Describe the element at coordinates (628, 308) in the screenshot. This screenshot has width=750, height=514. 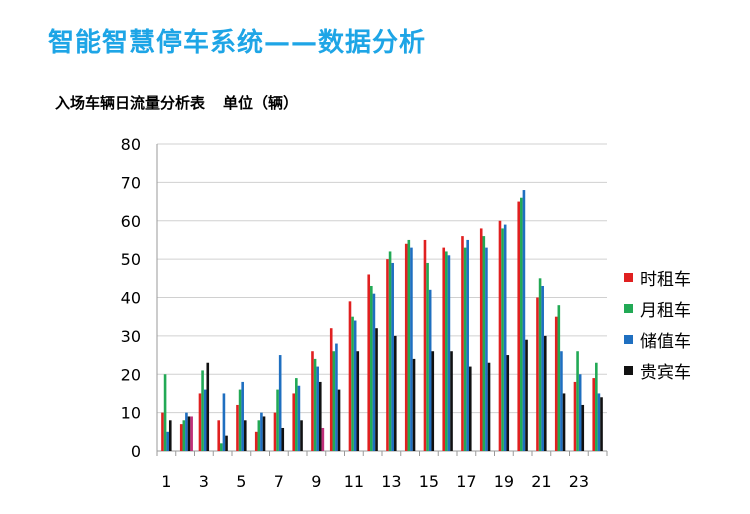
I see `legend-swatch-monthly` at that location.